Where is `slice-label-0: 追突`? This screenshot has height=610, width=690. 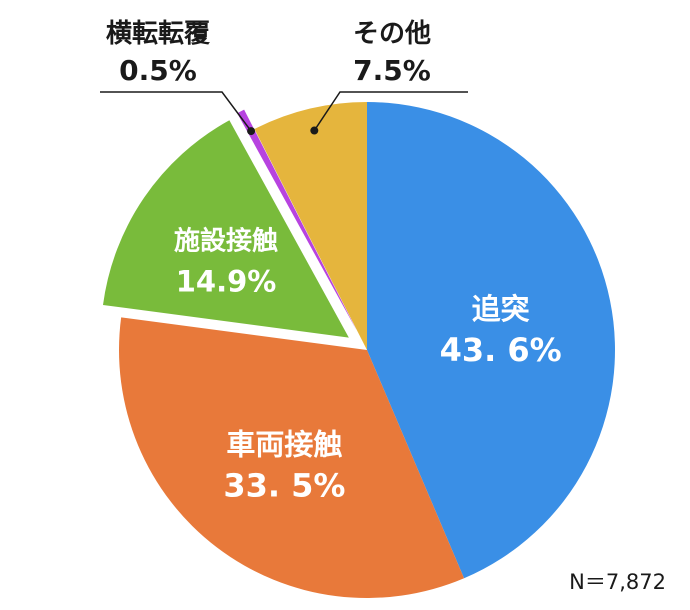 slice-label-0: 追突 is located at coordinates (501, 309).